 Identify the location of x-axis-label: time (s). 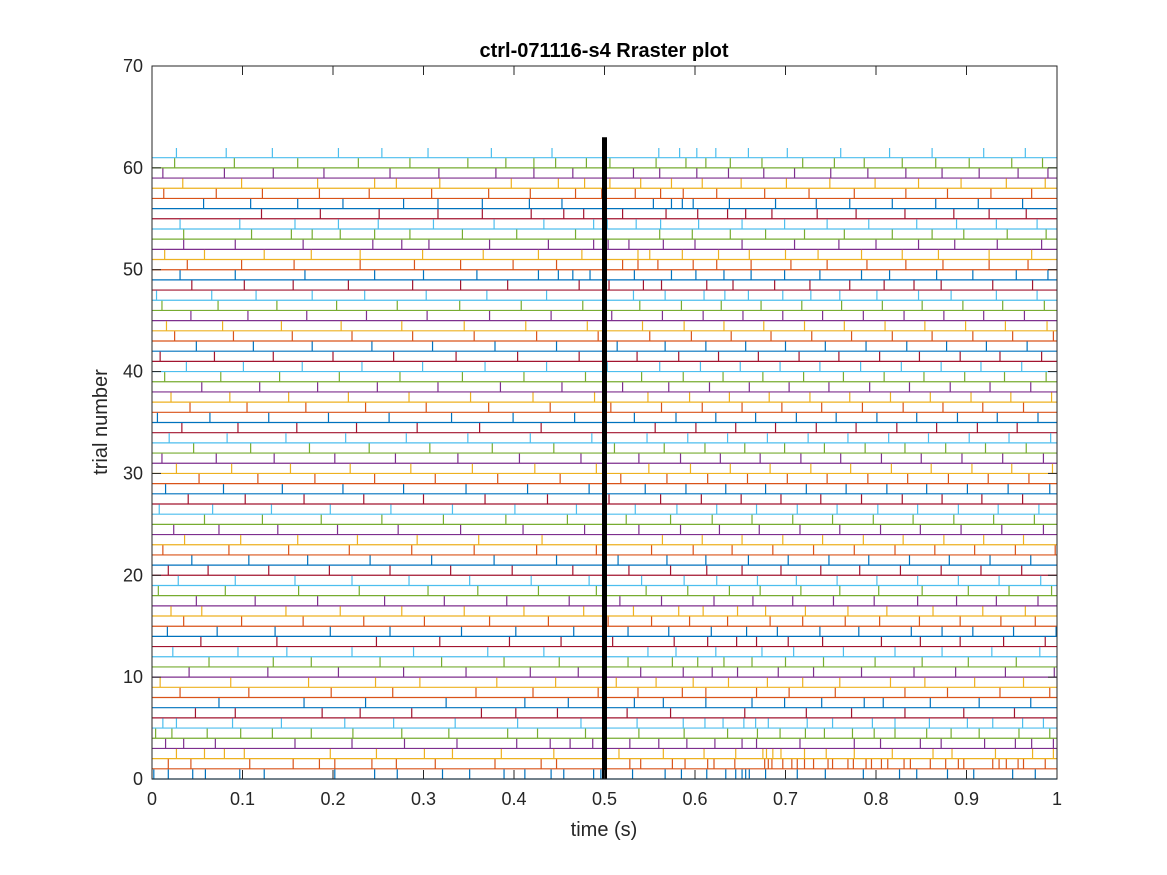
(604, 830).